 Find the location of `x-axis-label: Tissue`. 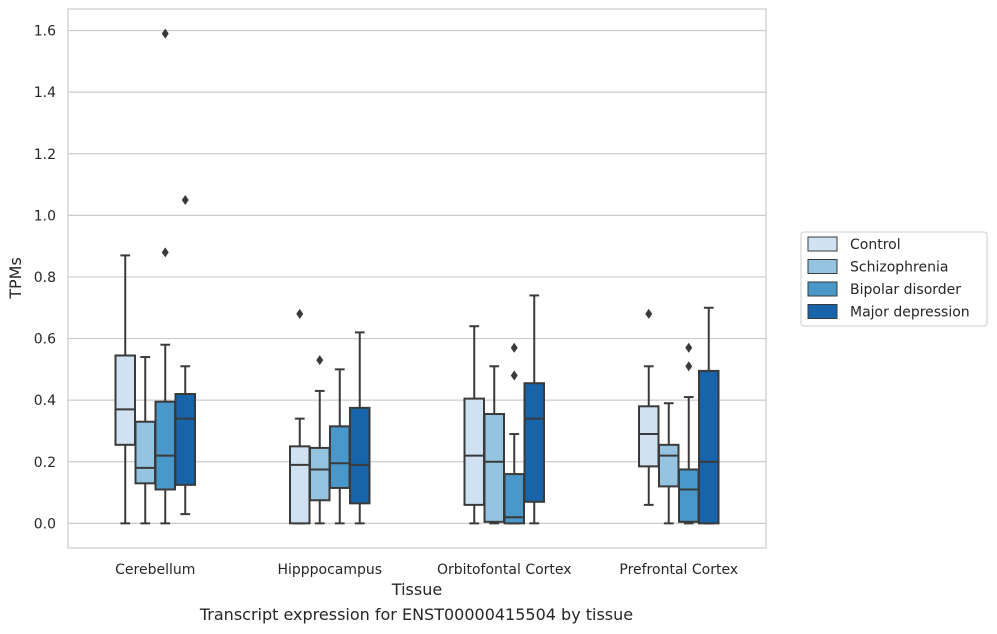

x-axis-label: Tissue is located at coordinates (416, 589).